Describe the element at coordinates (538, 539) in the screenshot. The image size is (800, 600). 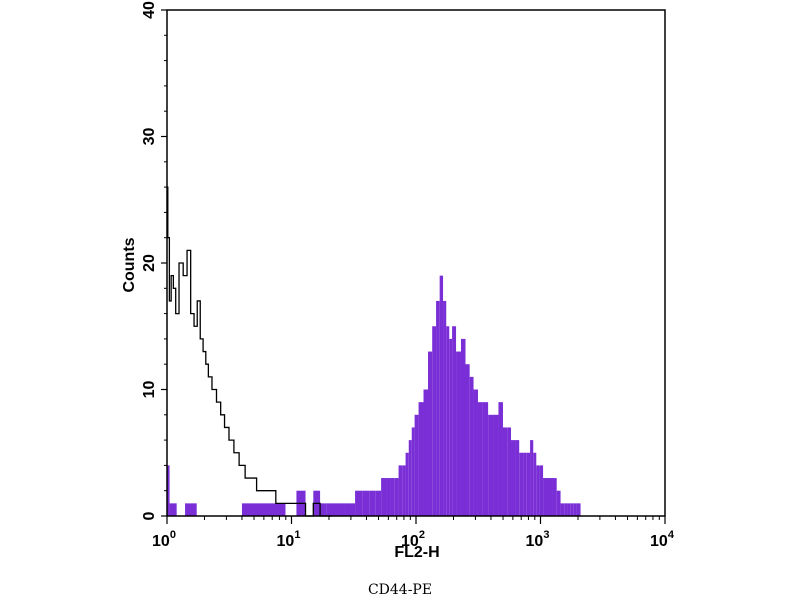
I see `x-tick-label: 10³` at that location.